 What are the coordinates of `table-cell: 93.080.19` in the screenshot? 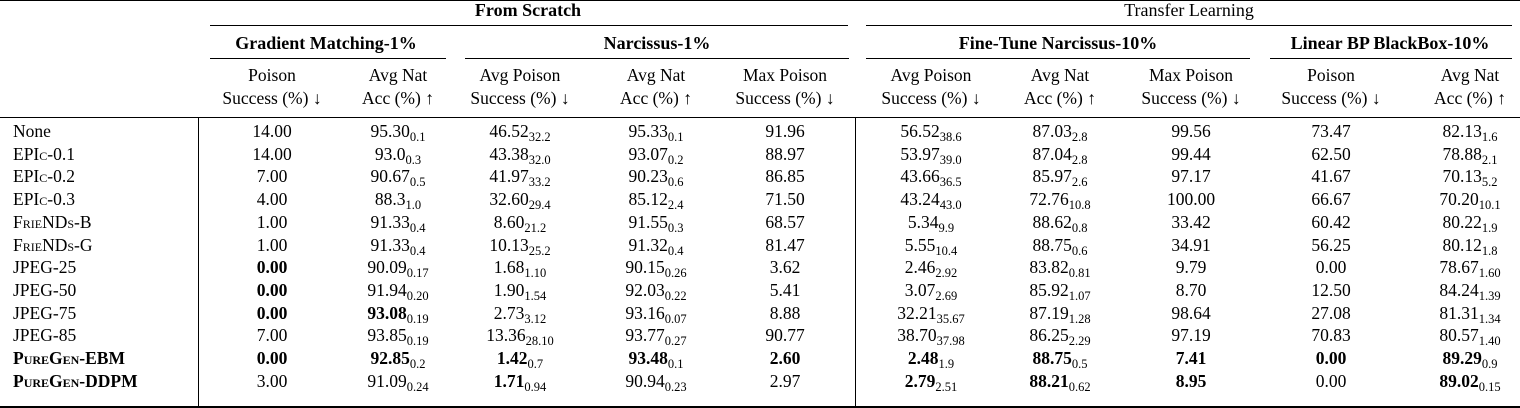 It's located at (397, 314).